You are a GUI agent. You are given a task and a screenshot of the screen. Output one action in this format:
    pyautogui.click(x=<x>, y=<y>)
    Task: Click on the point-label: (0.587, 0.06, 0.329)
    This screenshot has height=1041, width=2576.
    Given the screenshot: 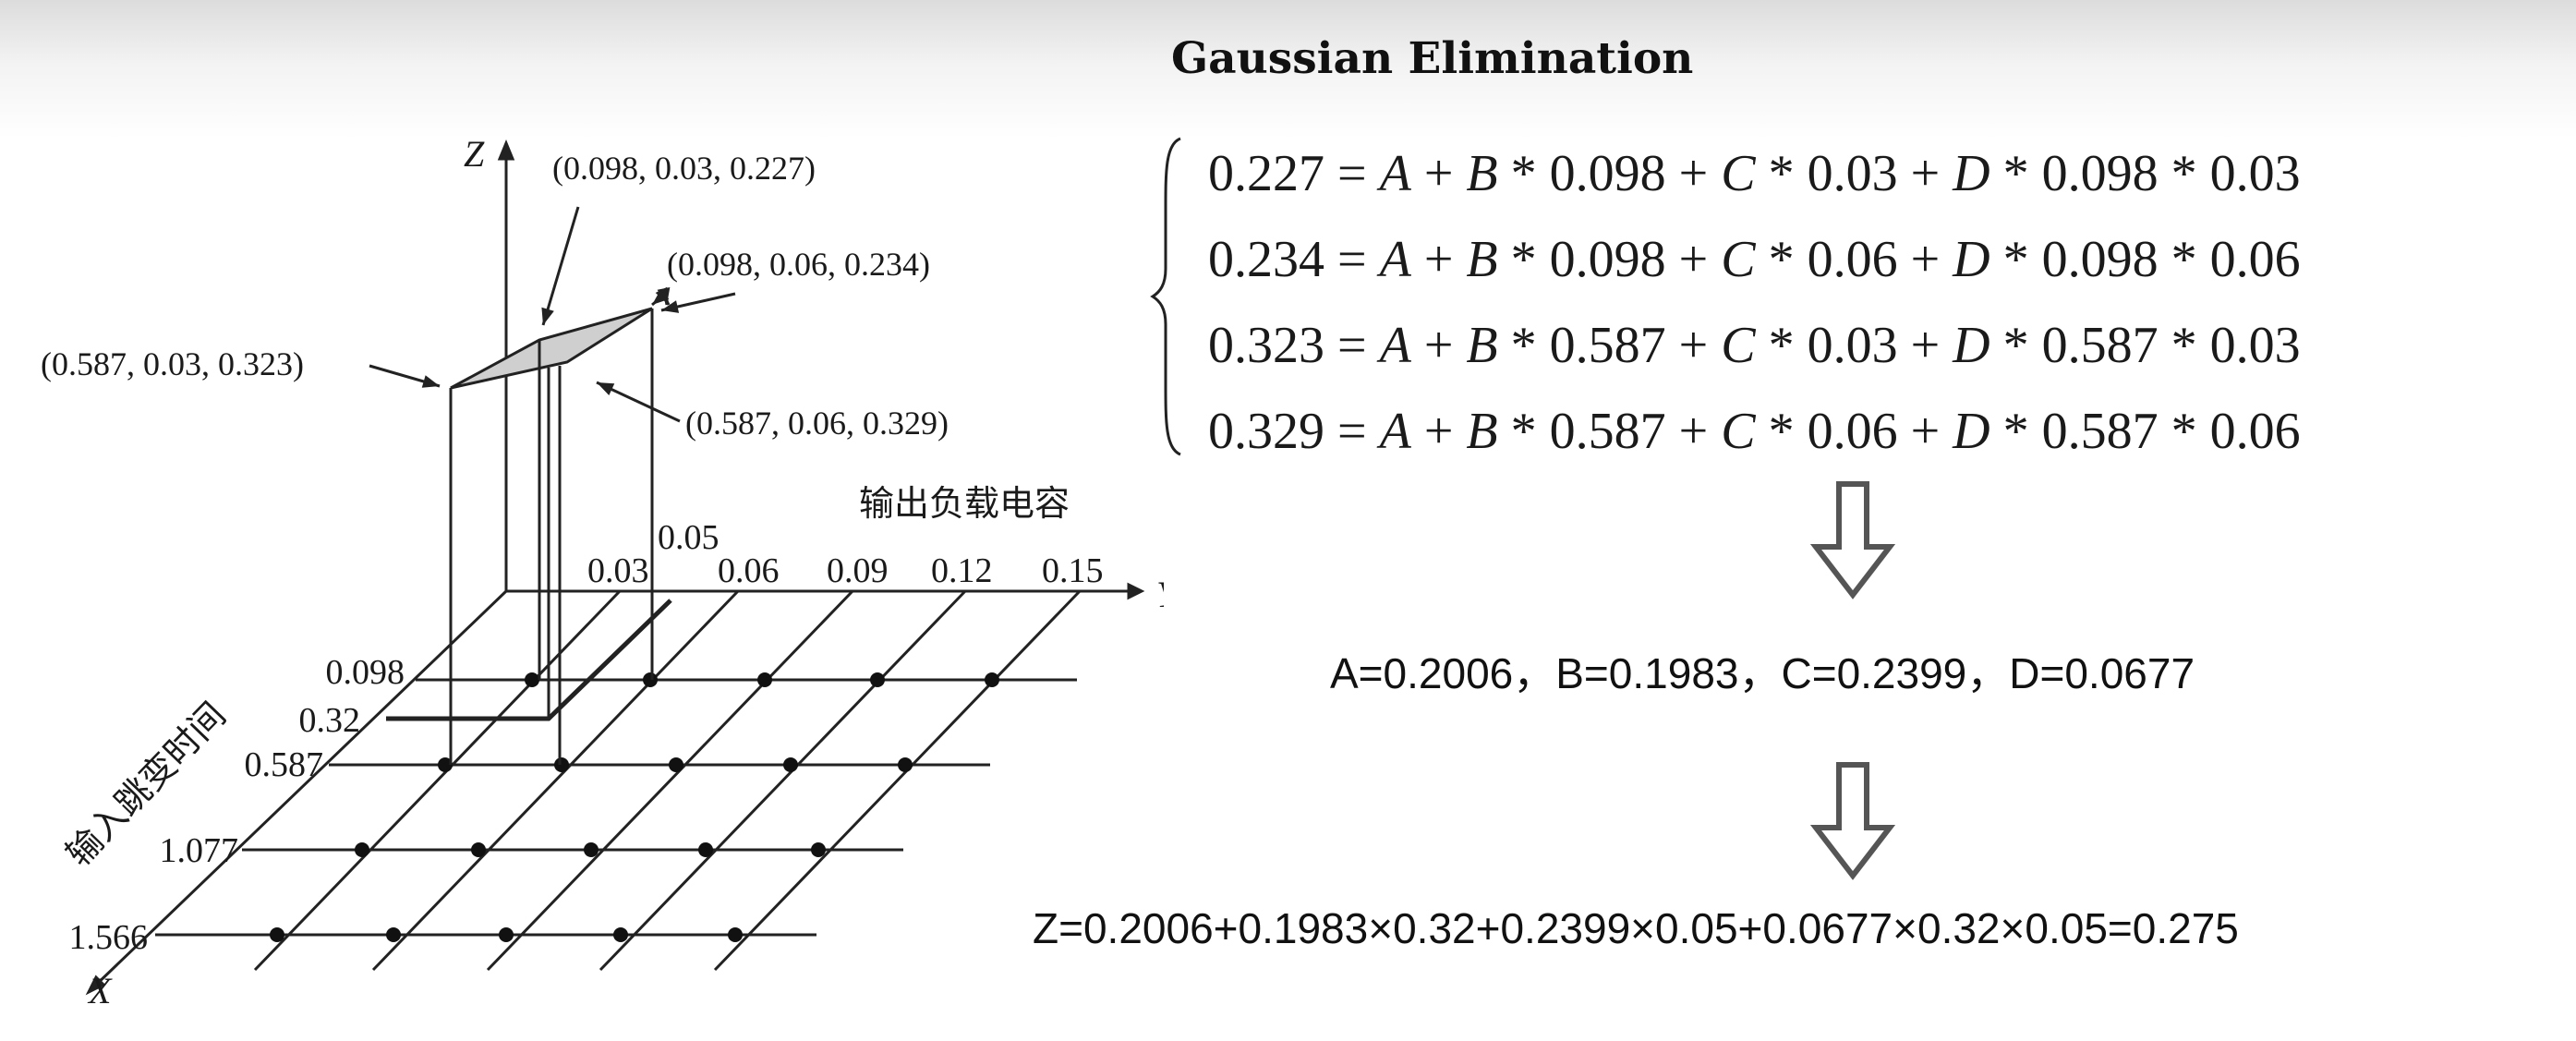 What is the action you would take?
    pyautogui.click(x=817, y=423)
    